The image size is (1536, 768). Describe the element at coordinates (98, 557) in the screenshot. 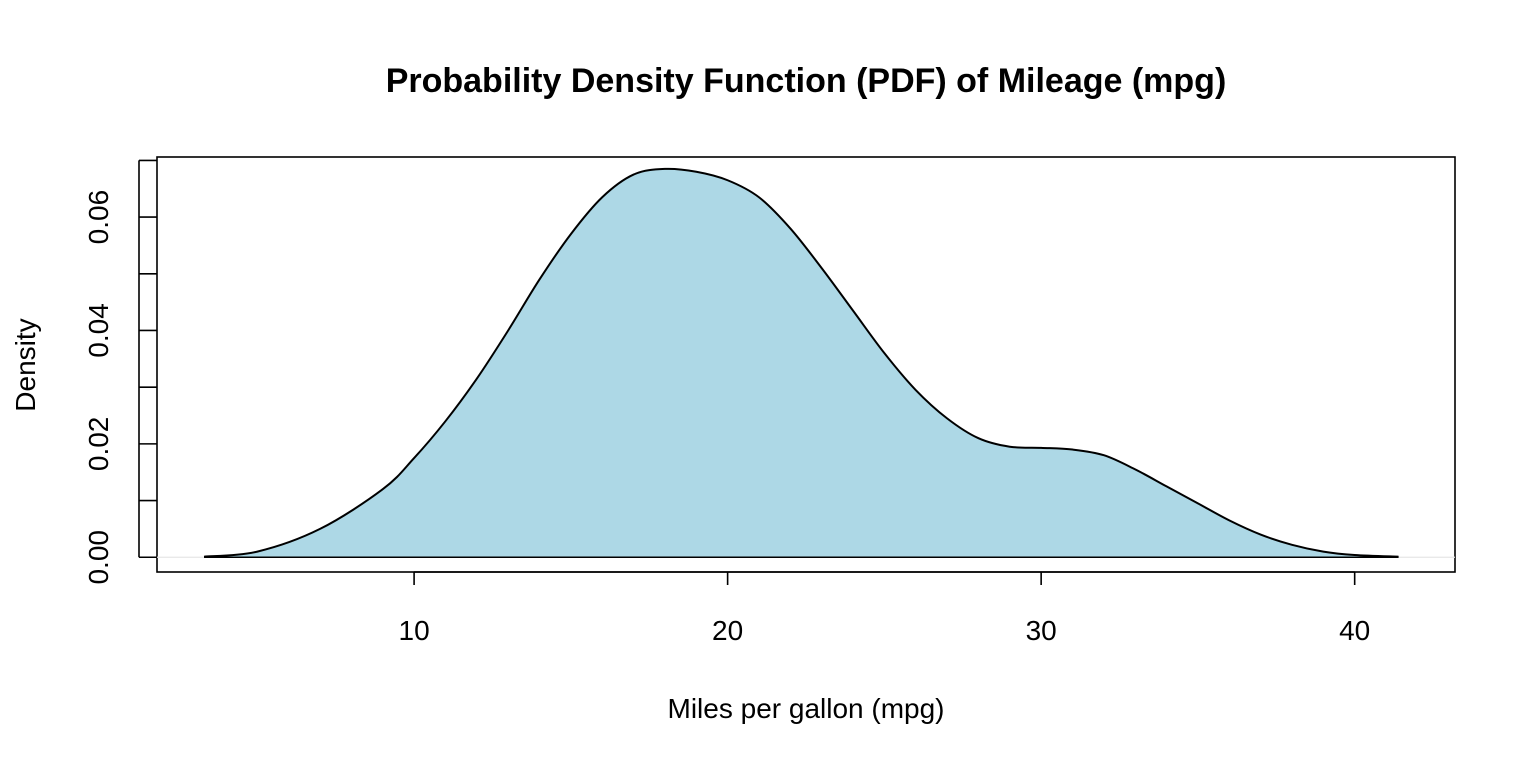

I see `y-tick-label: 0.00` at that location.